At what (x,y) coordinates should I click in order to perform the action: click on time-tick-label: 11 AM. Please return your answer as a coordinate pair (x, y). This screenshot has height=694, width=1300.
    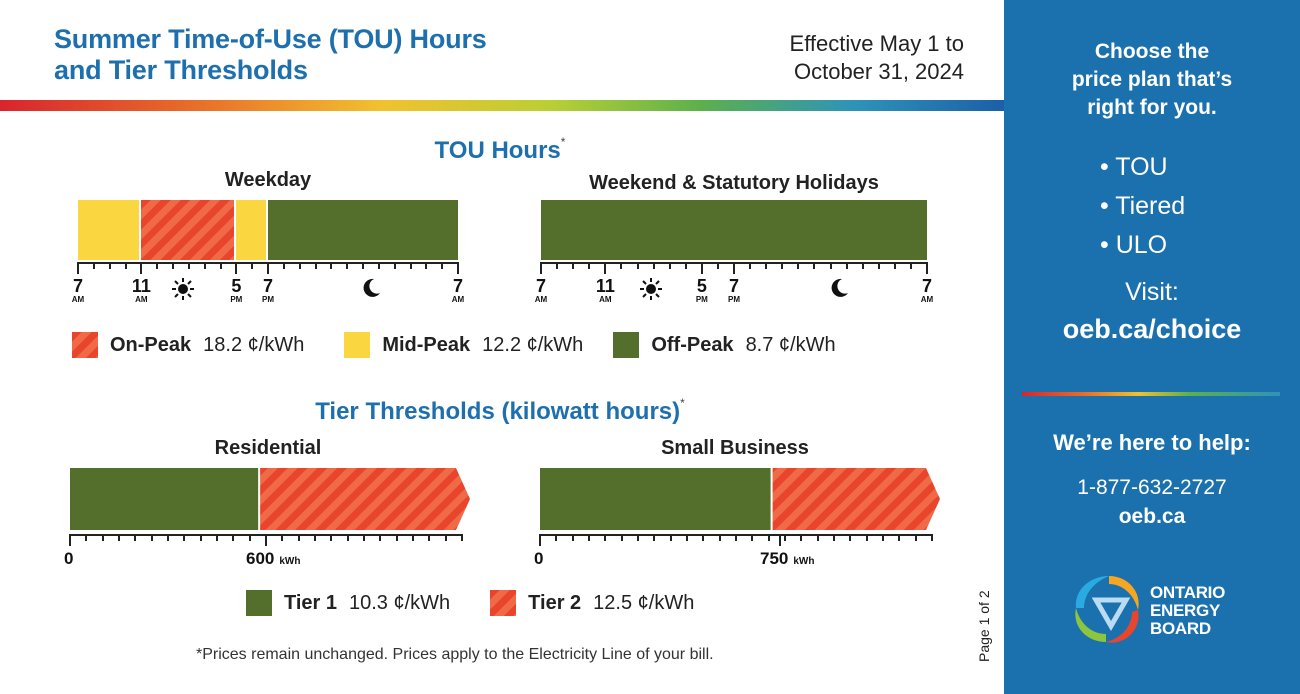
    Looking at the image, I should click on (605, 290).